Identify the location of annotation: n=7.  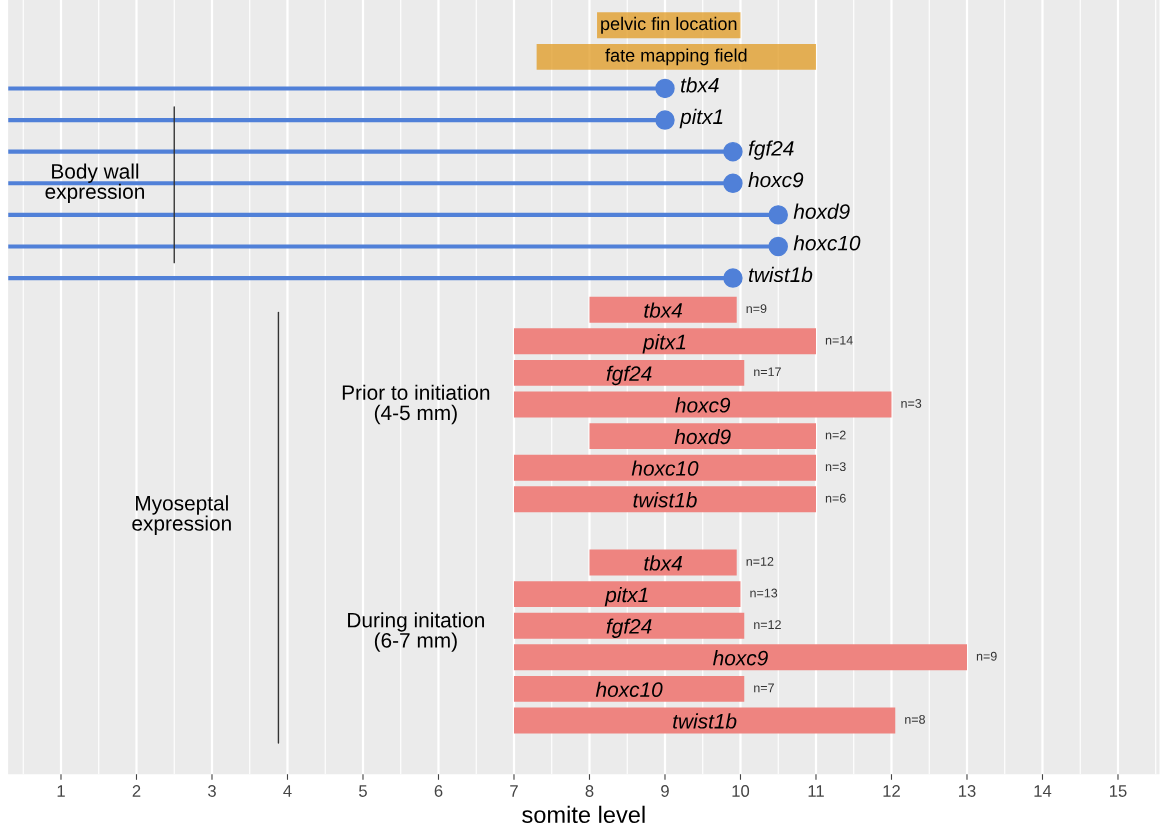
(764, 688).